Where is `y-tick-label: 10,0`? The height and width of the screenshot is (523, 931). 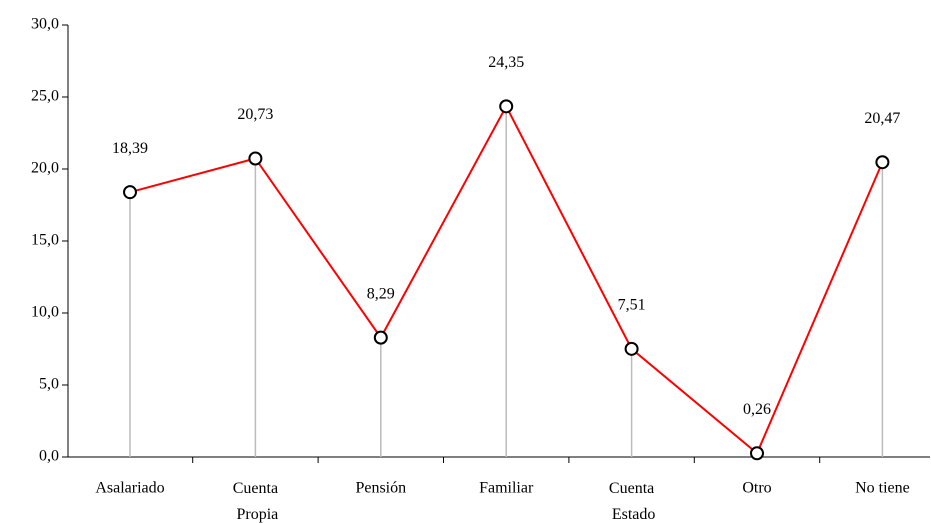 y-tick-label: 10,0 is located at coordinates (45, 312).